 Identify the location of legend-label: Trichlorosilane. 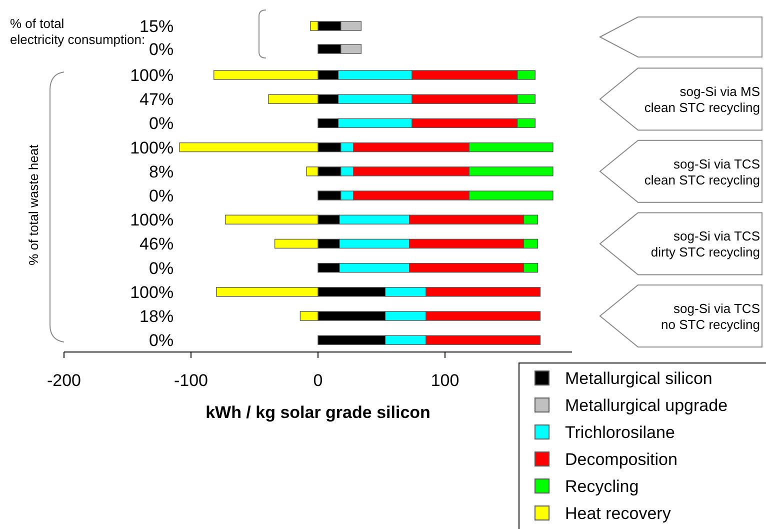
(620, 432).